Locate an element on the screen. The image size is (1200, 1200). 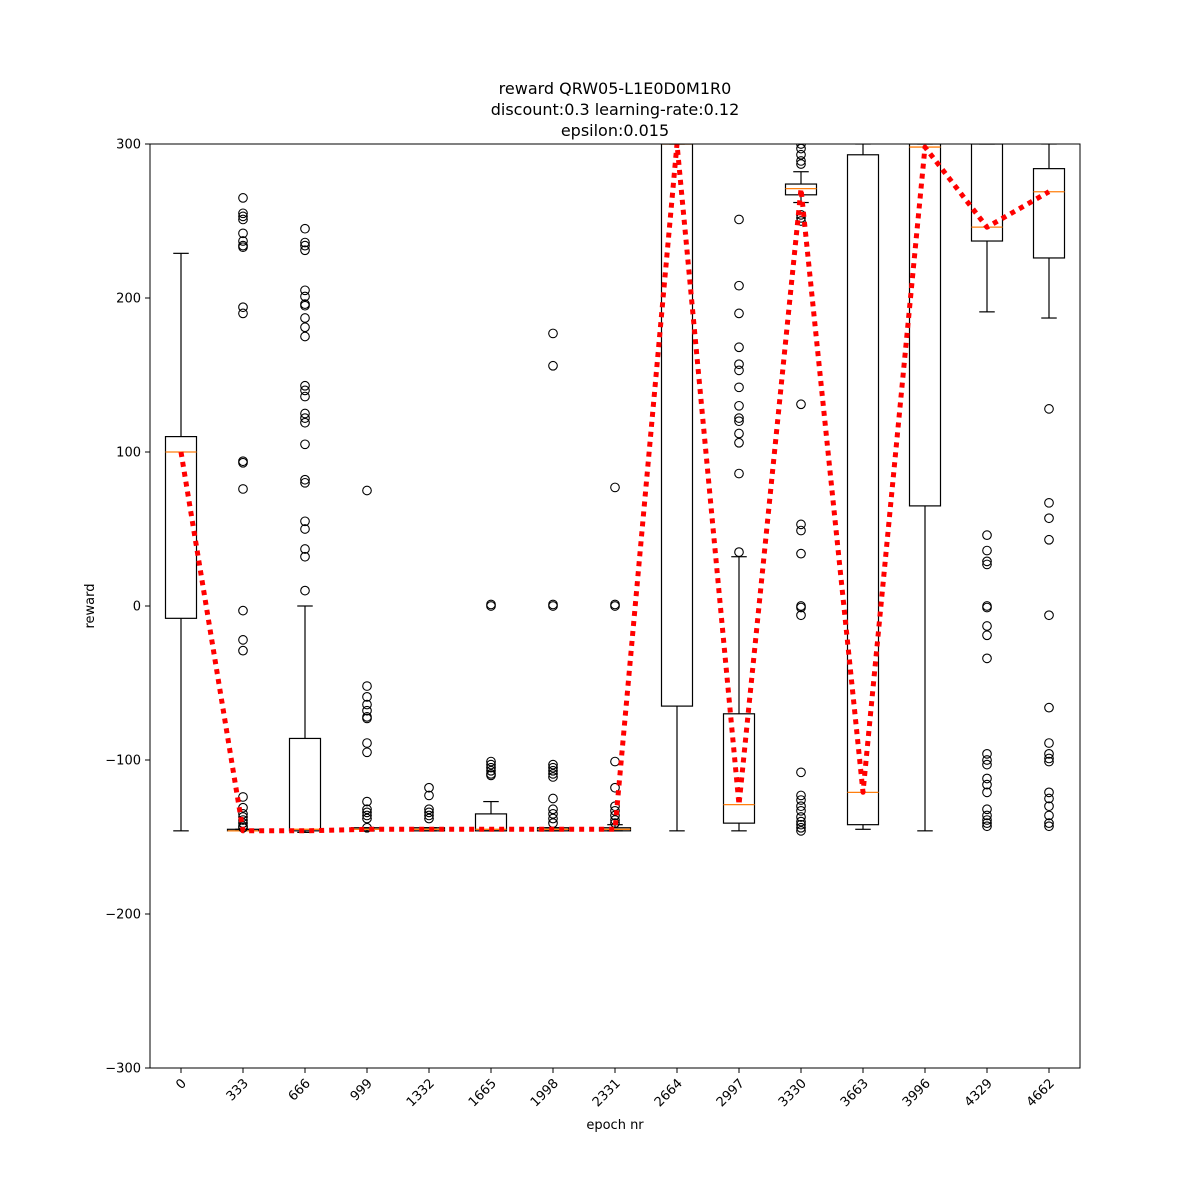
x-tick-label: 3330 is located at coordinates (793, 1093).